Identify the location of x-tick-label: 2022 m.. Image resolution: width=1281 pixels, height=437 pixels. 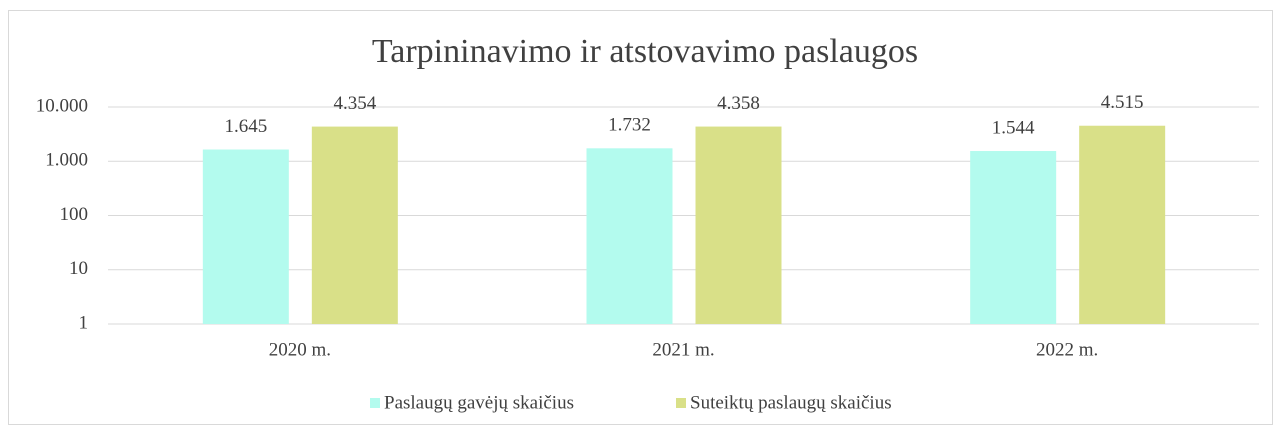
(1067, 349).